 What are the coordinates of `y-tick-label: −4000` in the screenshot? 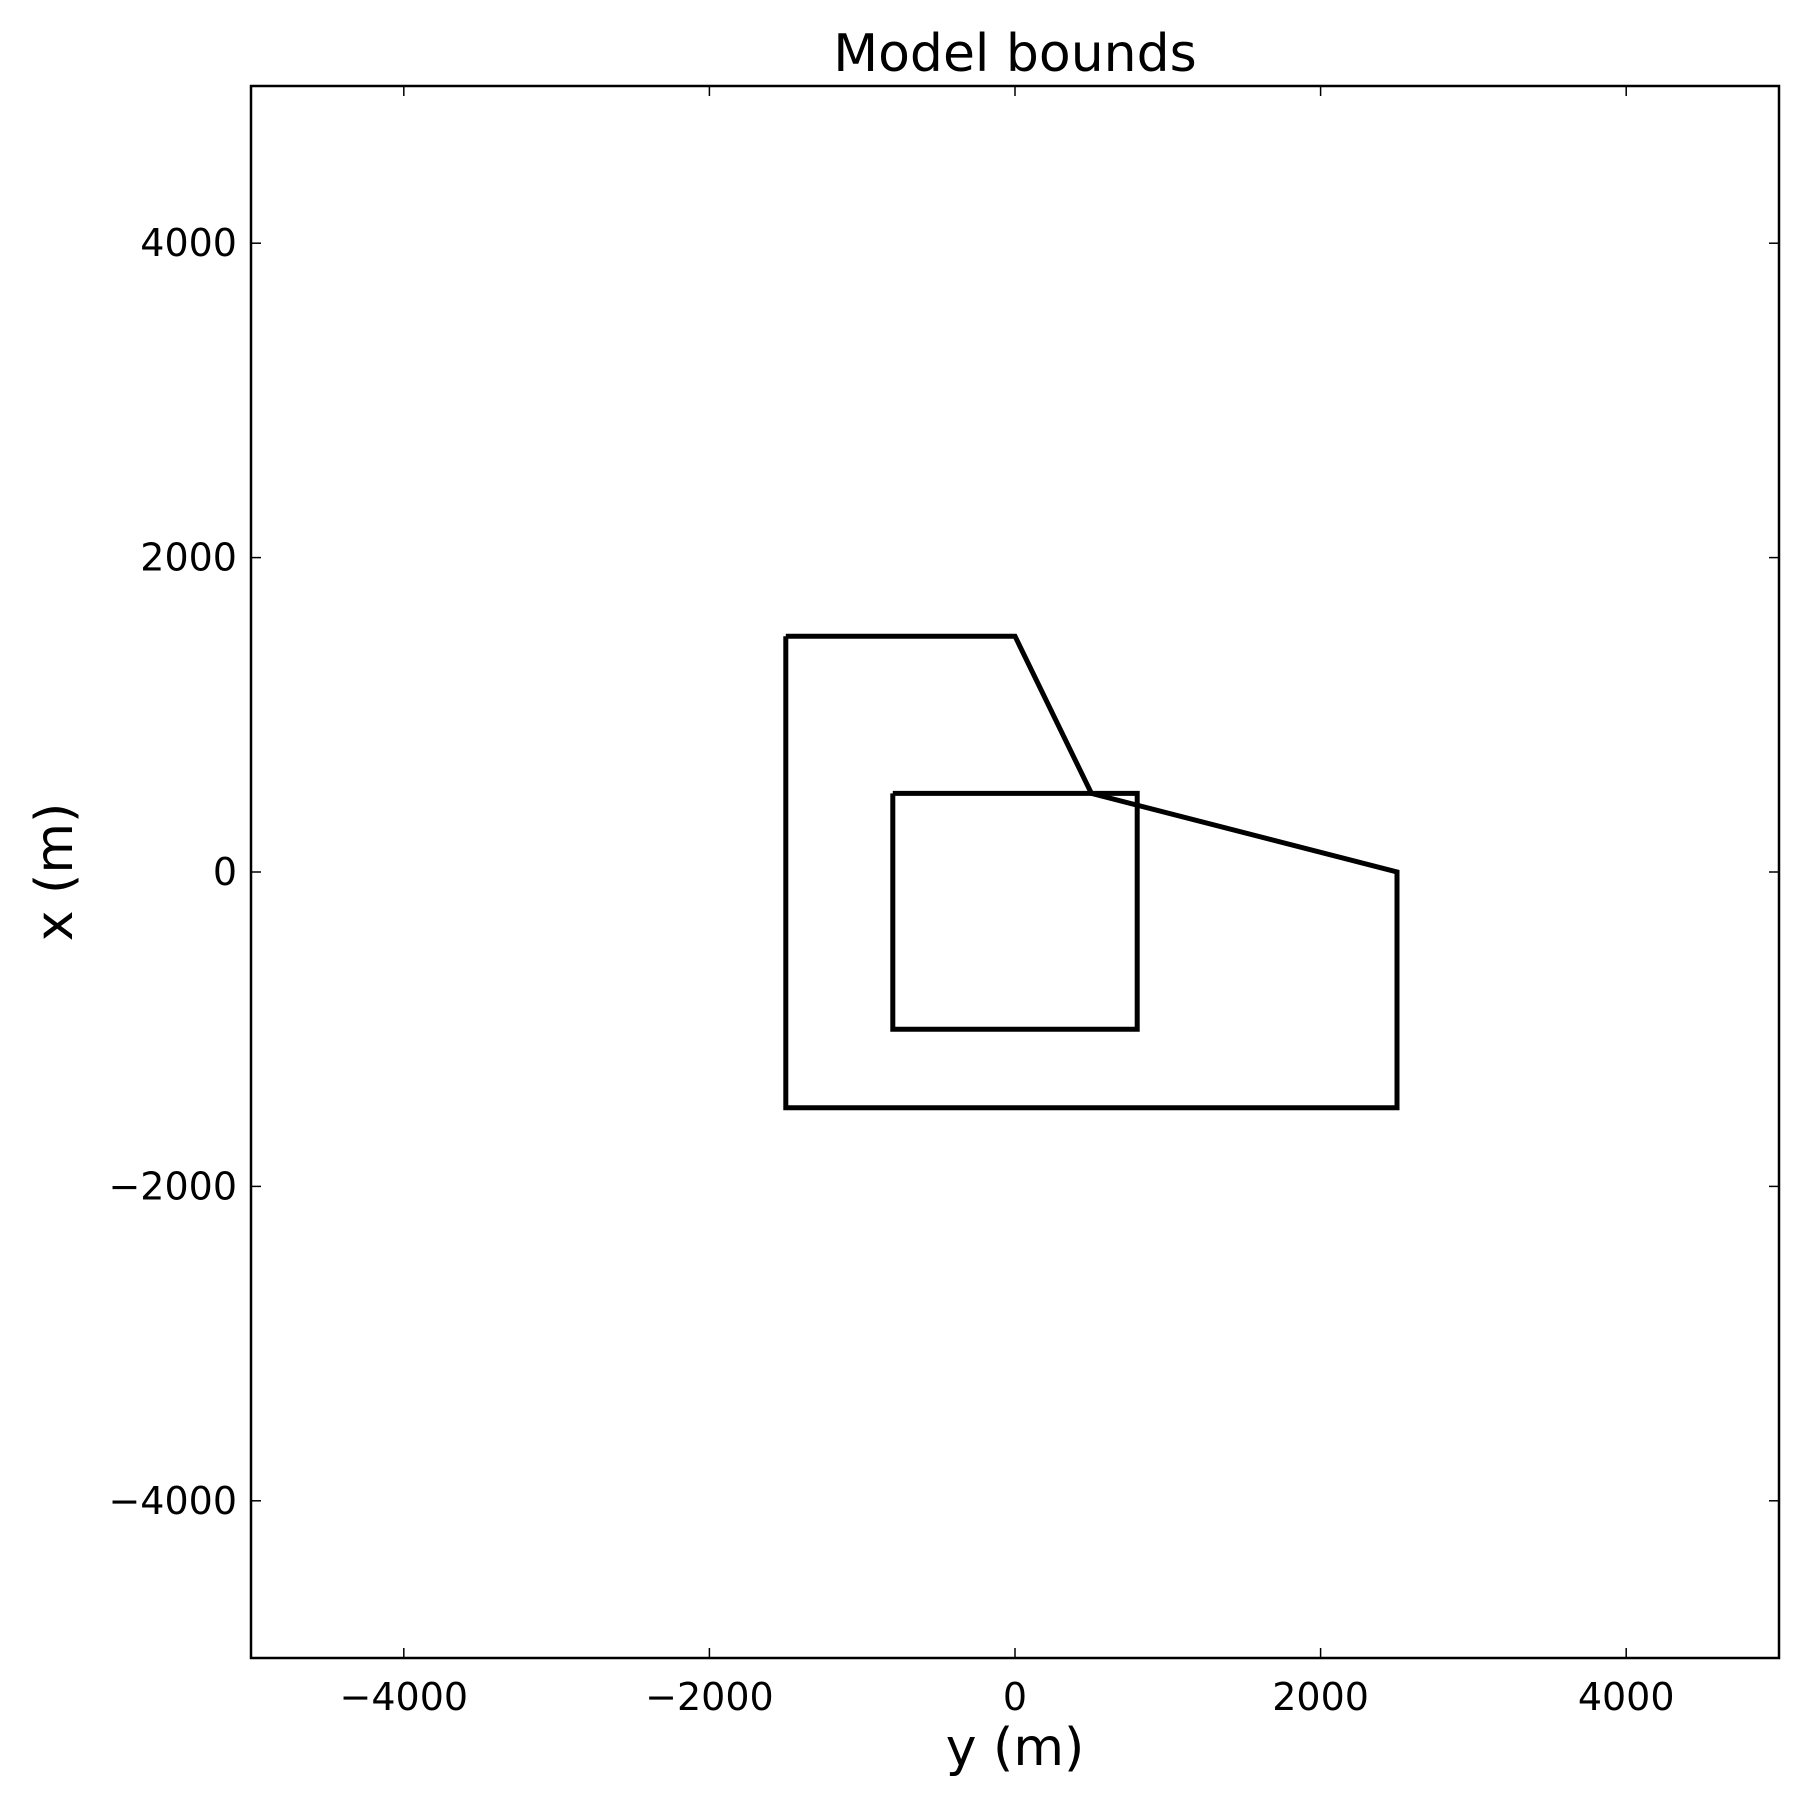 It's located at (172, 1501).